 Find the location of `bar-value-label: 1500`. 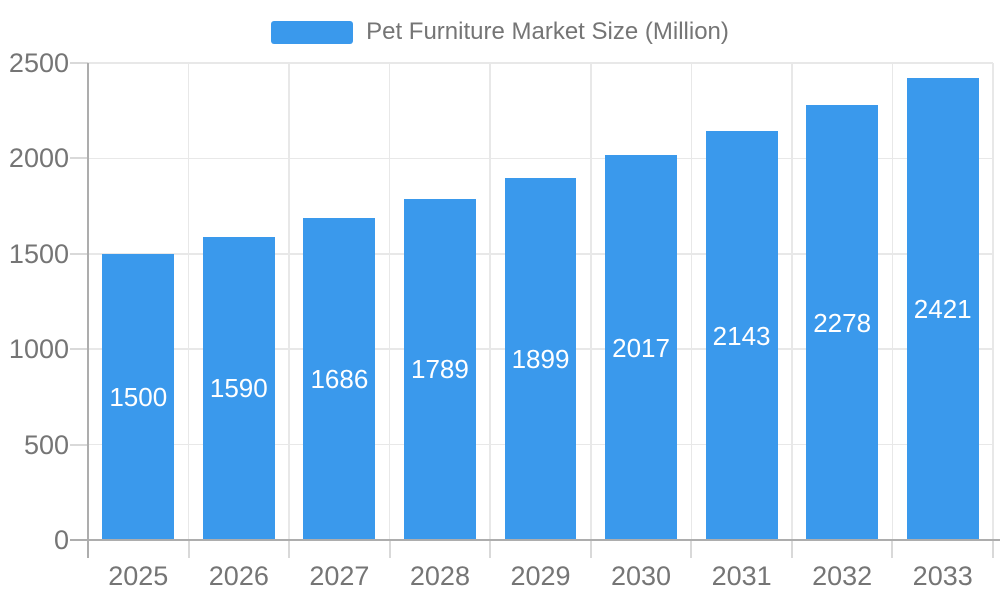

bar-value-label: 1500 is located at coordinates (138, 396).